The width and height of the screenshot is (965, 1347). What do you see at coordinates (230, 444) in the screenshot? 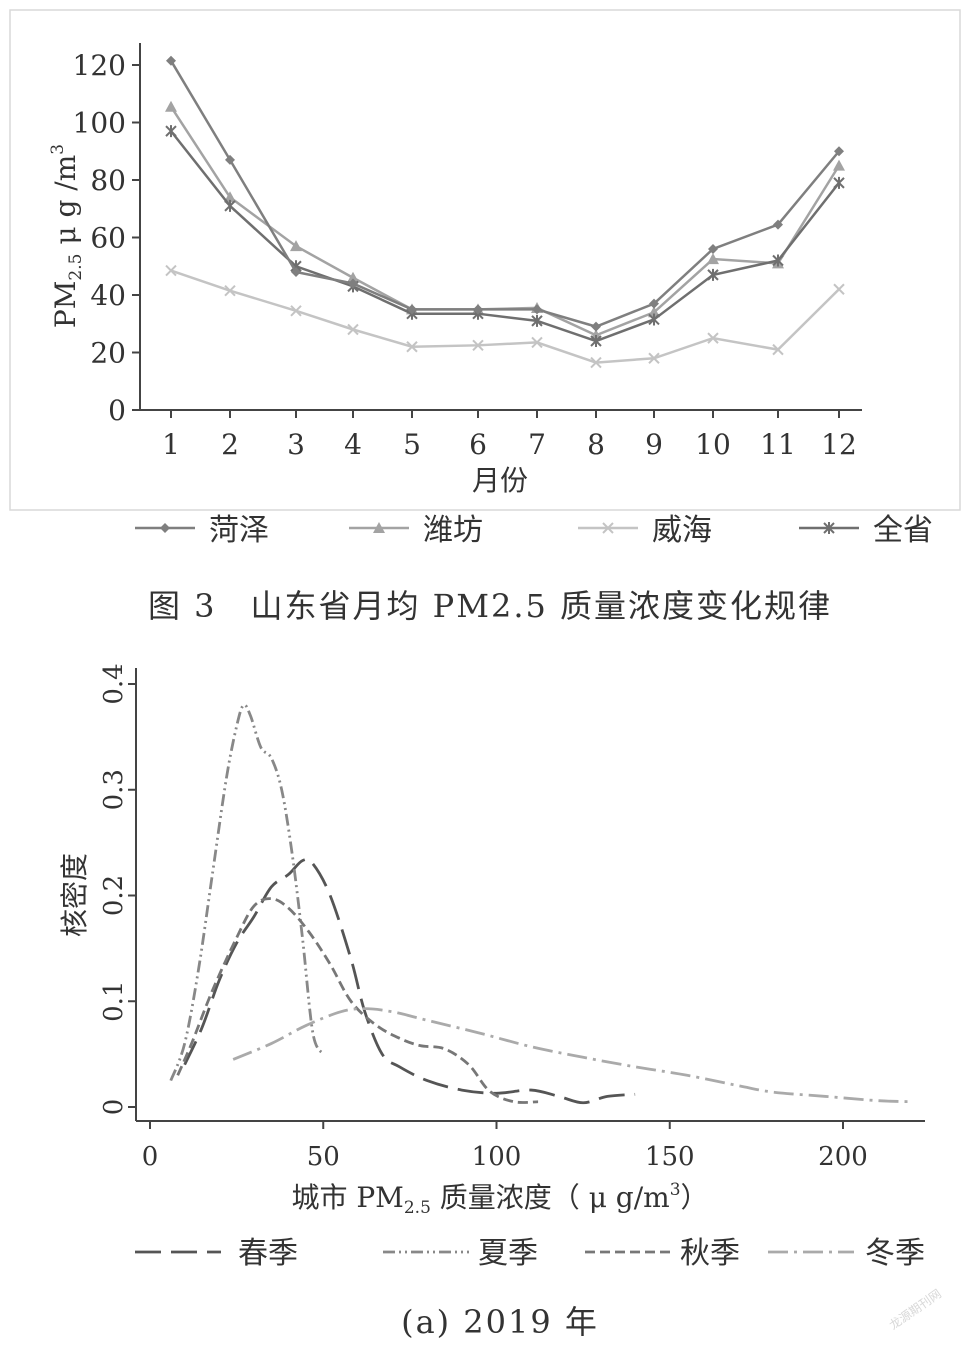
I see `chart1-x-tick-label: 2` at bounding box center [230, 444].